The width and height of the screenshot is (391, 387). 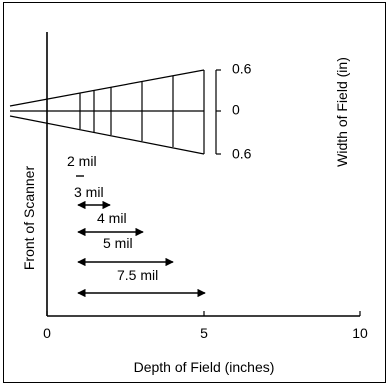 What do you see at coordinates (218, 112) in the screenshot?
I see `width-scale-bracket` at bounding box center [218, 112].